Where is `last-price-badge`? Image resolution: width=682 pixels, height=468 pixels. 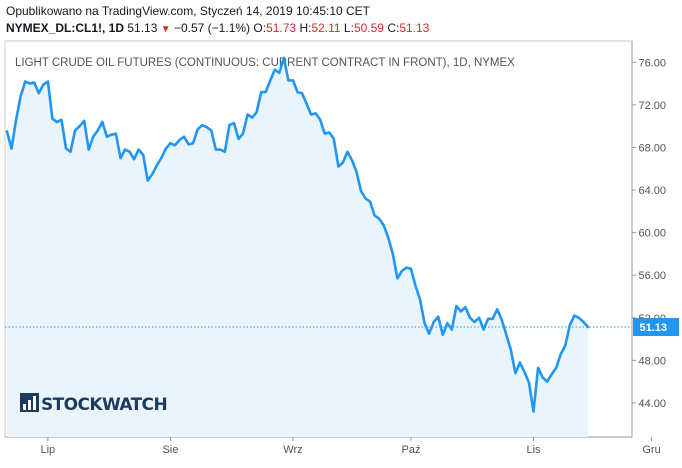
last-price-badge is located at coordinates (656, 327).